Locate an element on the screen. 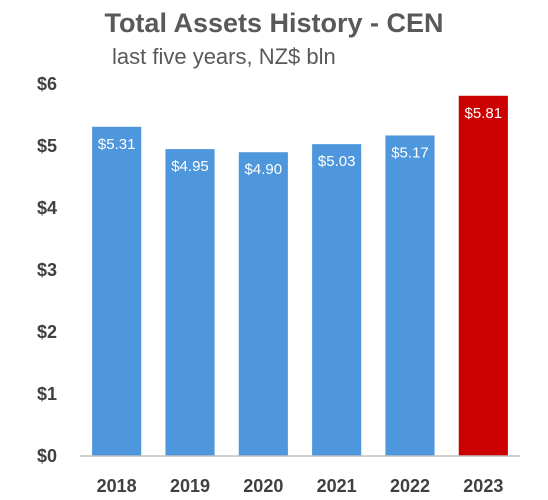 The width and height of the screenshot is (548, 500). bar-2022 is located at coordinates (410, 295).